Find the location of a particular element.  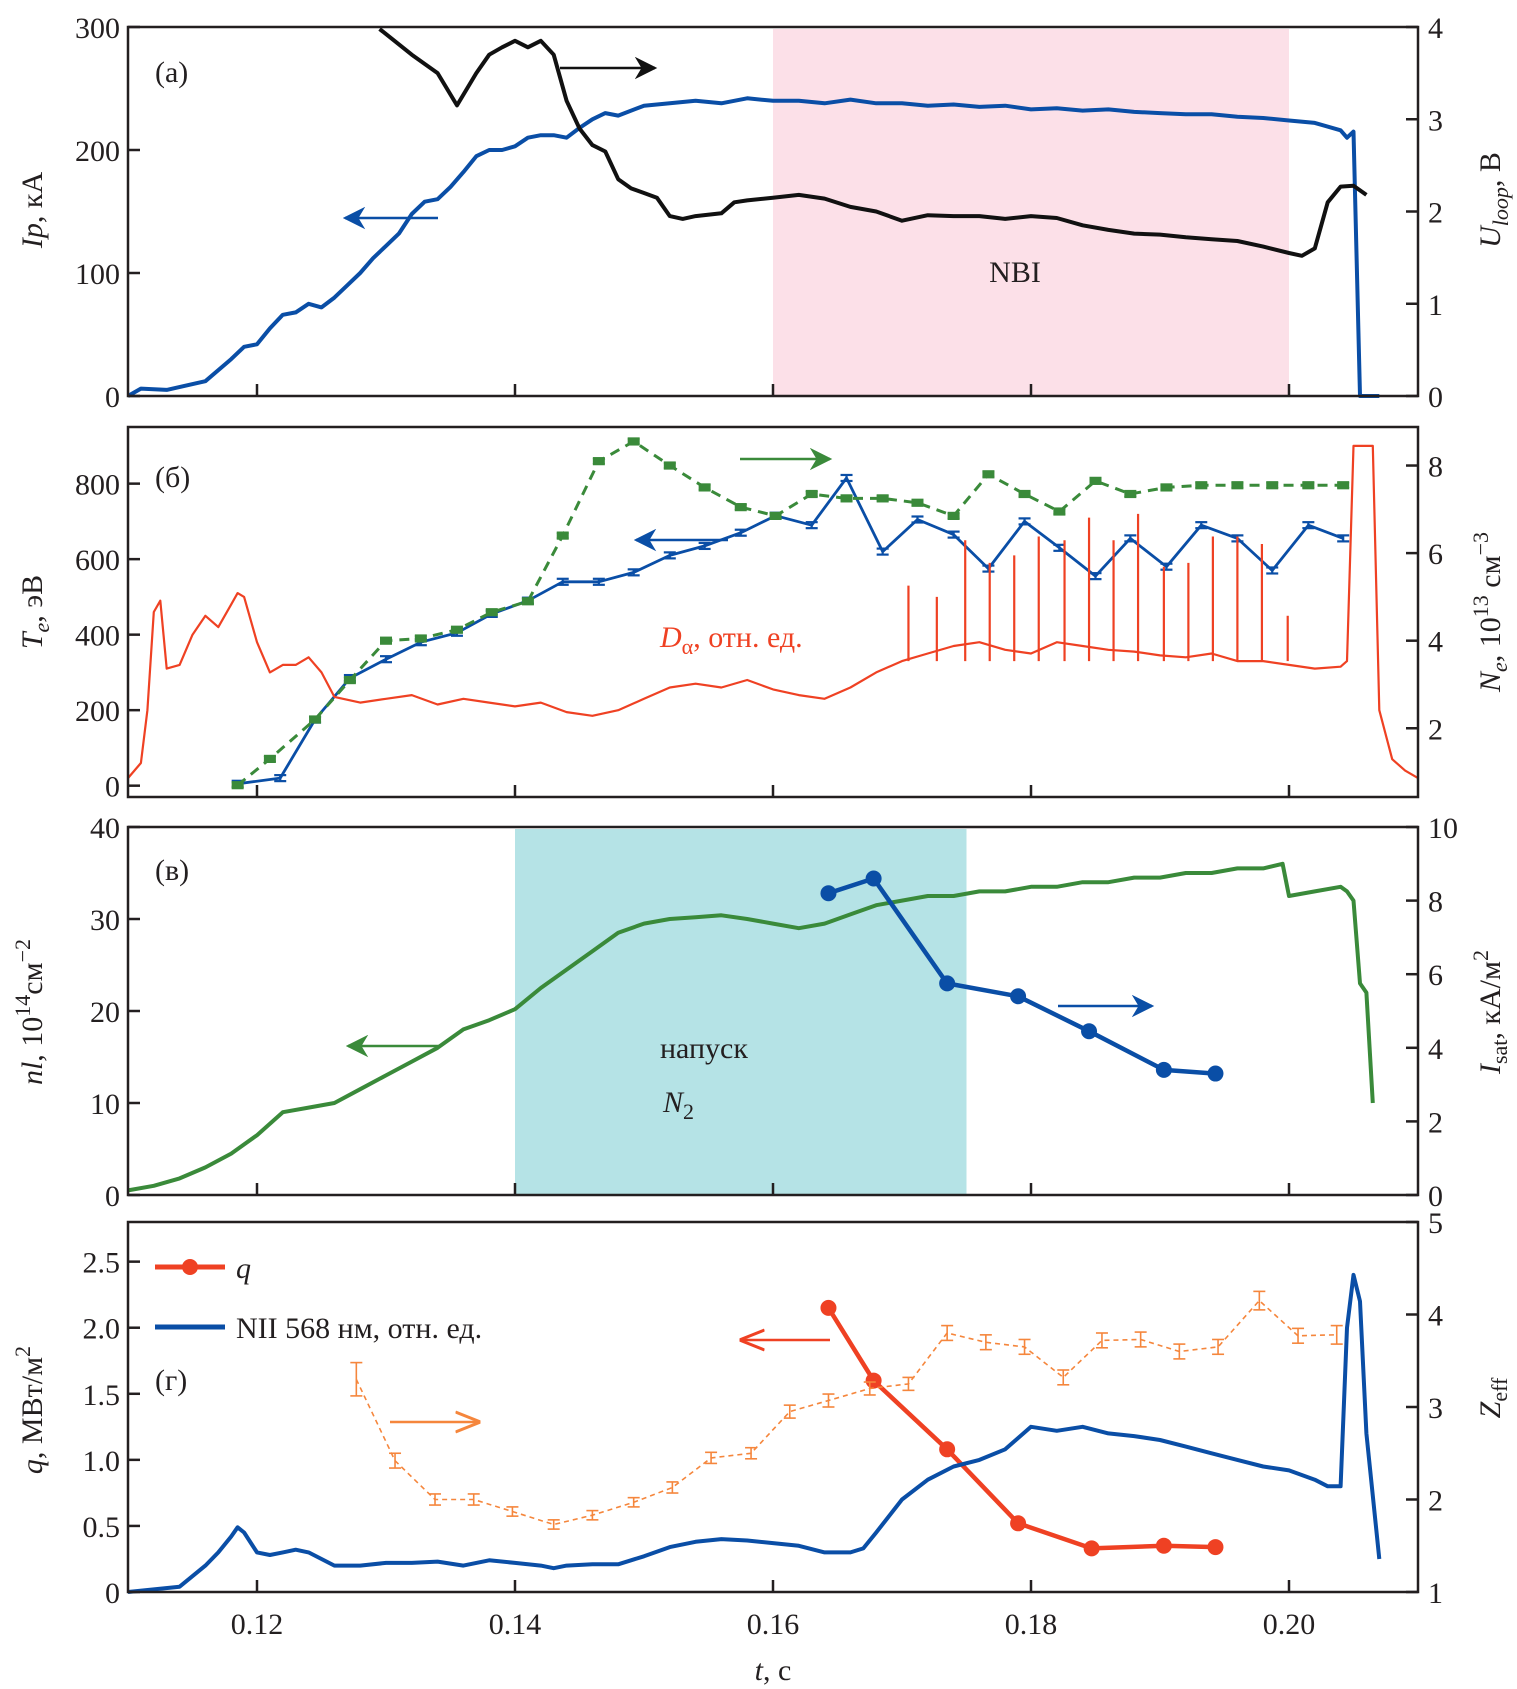

y-left-tick-label: 300 is located at coordinates (97, 28).